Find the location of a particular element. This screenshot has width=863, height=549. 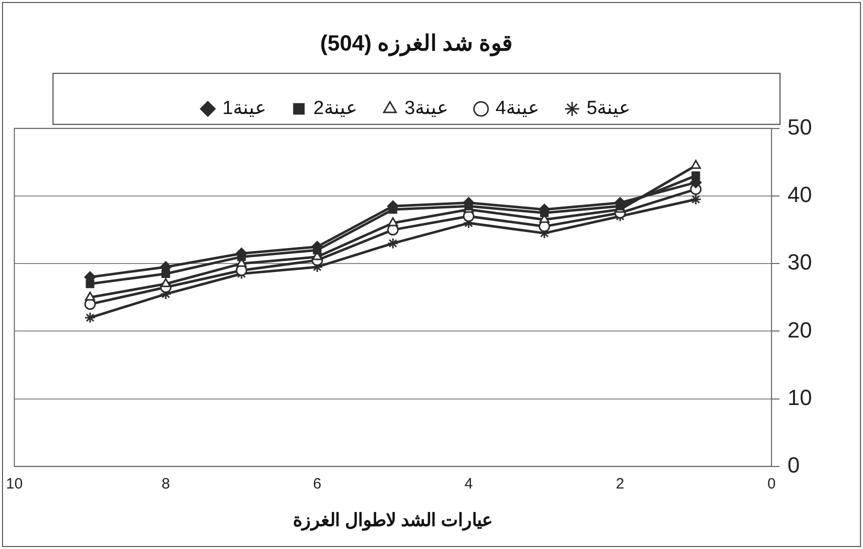

y-tick-label: 10 is located at coordinates (800, 397).